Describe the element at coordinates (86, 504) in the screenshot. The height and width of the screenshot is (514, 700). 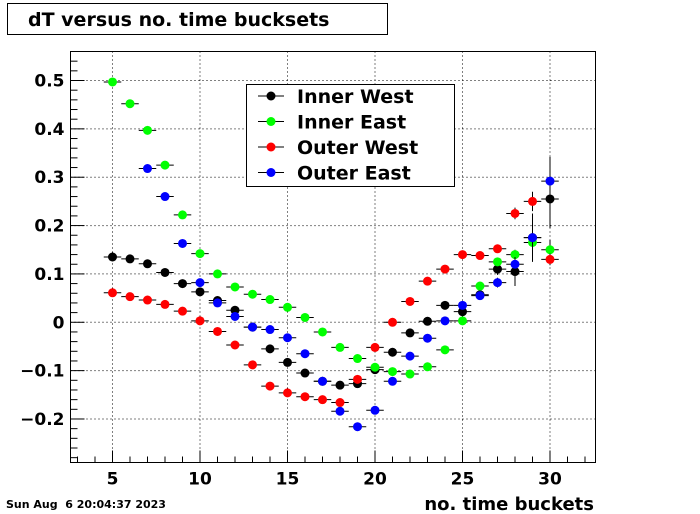
I see `footer-timestamp: Sun Aug 6 20:04:37 2023` at that location.